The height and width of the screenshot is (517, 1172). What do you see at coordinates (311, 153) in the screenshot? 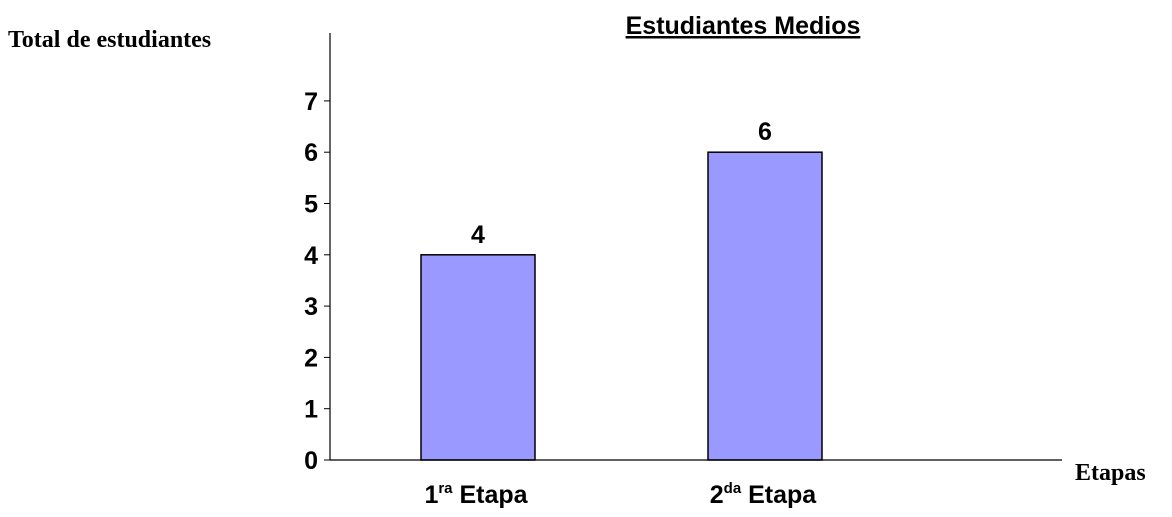
I see `y-tick-label: 6` at bounding box center [311, 153].